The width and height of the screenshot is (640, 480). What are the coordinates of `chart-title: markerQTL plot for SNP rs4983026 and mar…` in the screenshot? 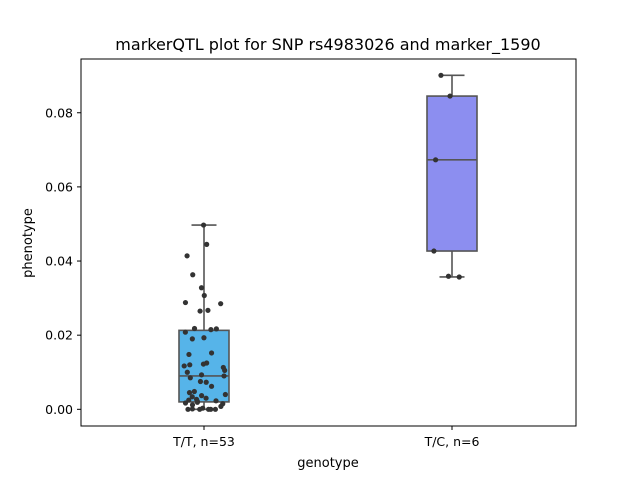 It's located at (327, 45).